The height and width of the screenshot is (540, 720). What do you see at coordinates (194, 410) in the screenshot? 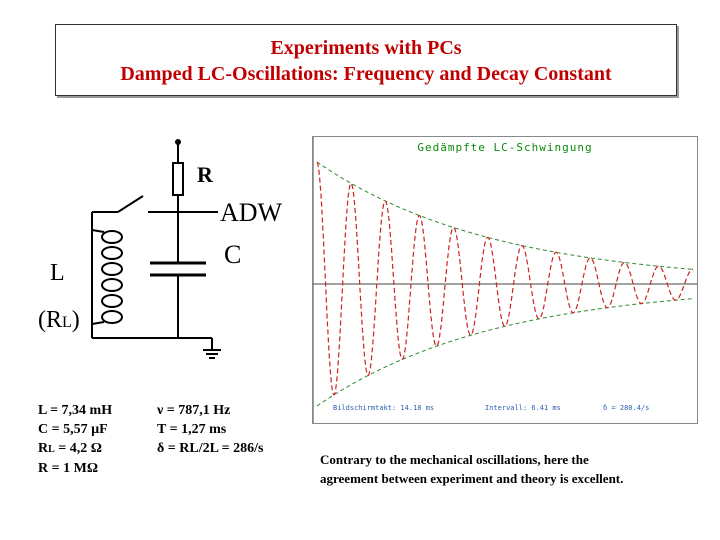
I see `result-row: ν = 787,1 Hz` at bounding box center [194, 410].